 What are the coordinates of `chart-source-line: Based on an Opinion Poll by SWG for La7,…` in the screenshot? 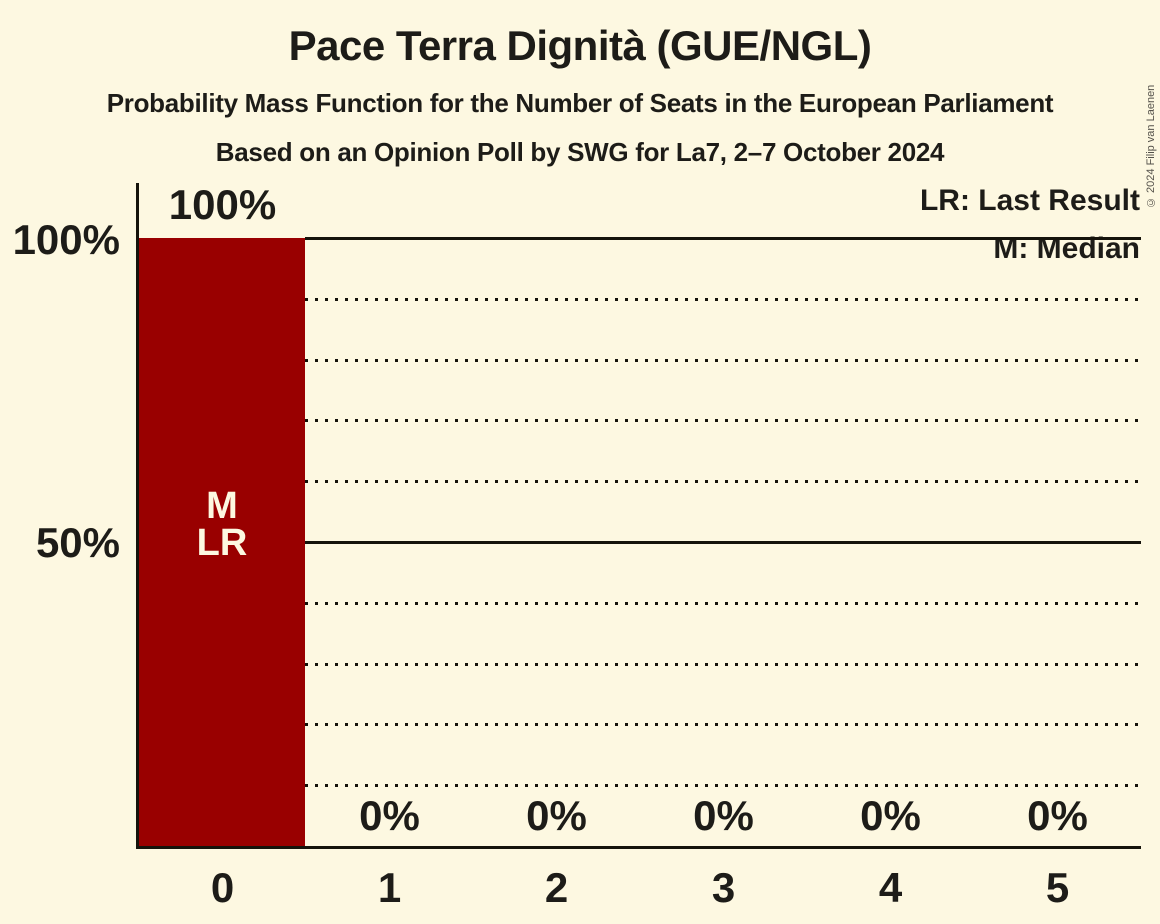 It's located at (580, 152).